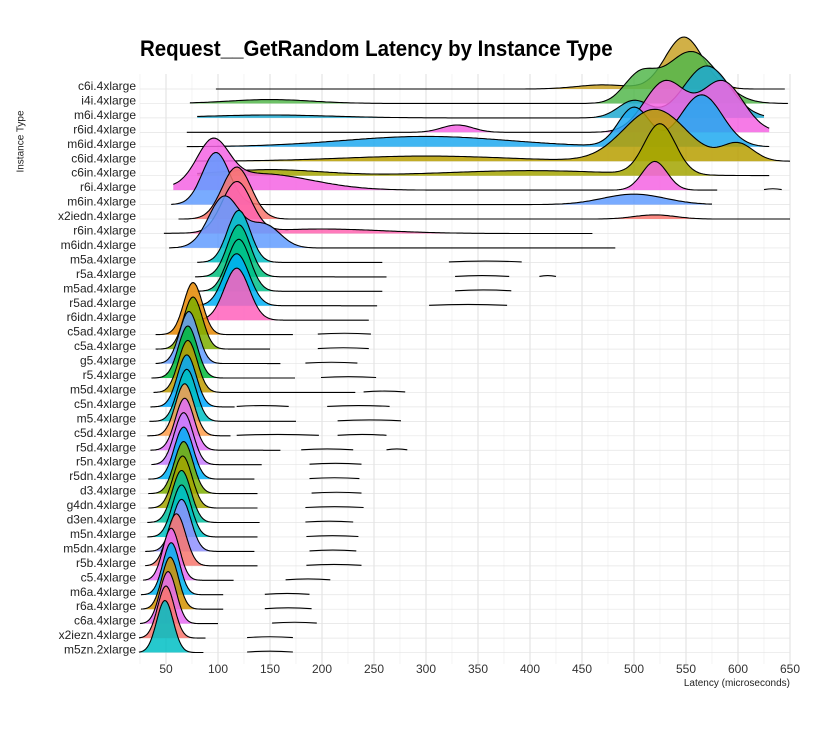  Describe the element at coordinates (107, 86) in the screenshot. I see `y-tick-label: c6i.4xlarge` at that location.